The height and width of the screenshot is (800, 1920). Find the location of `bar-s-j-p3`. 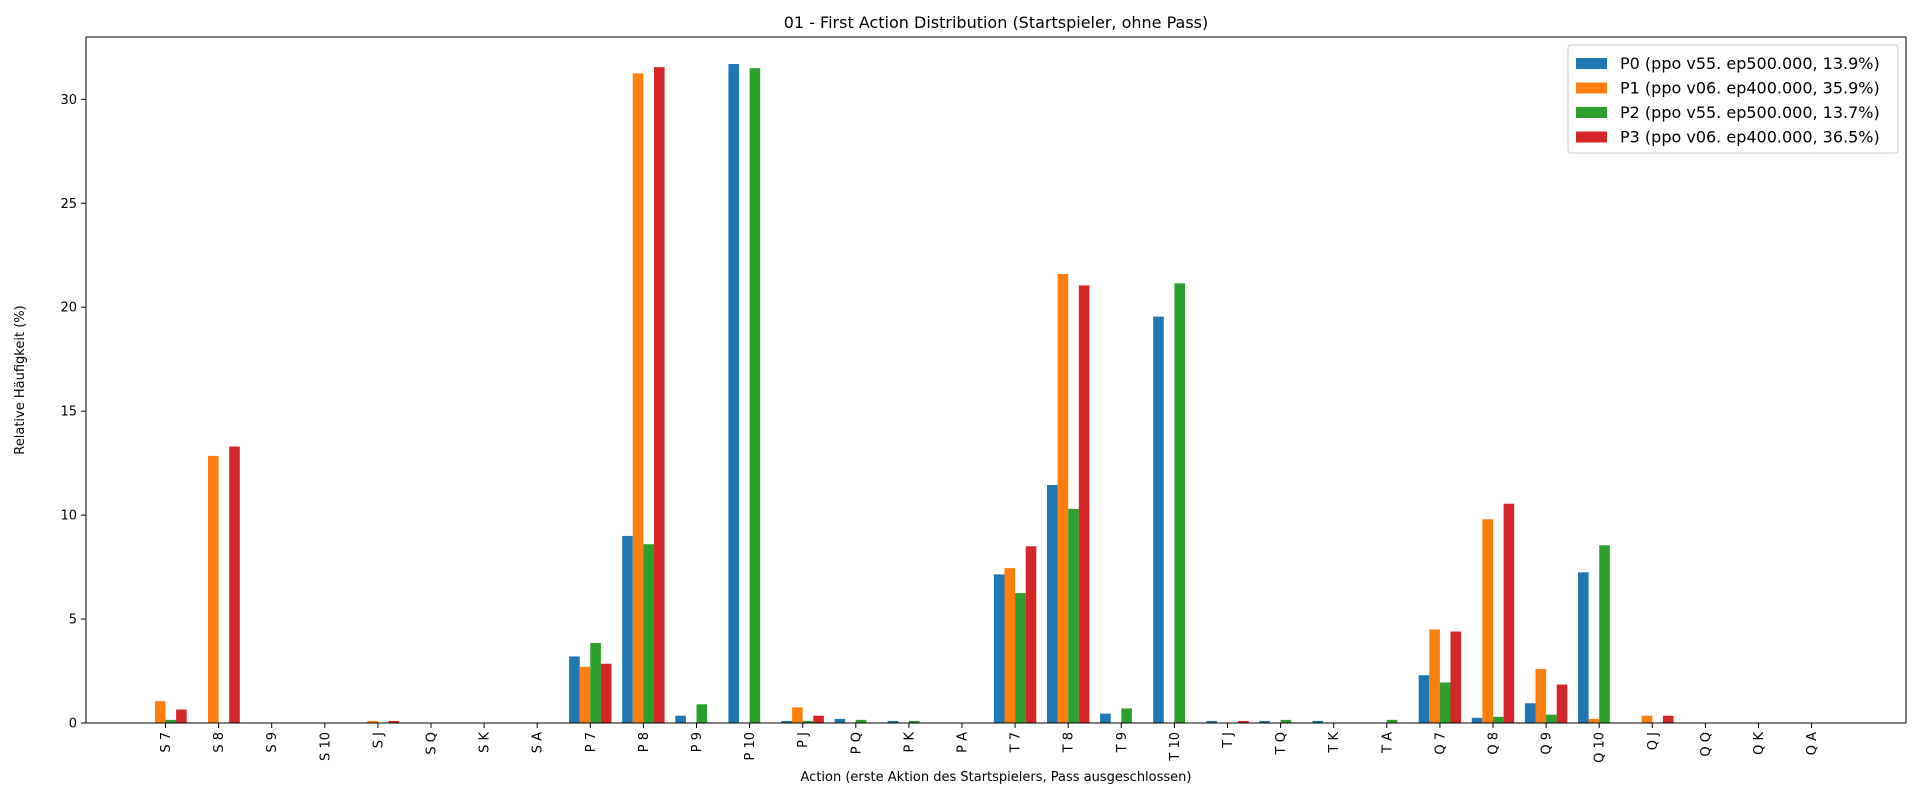

bar-s-j-p3 is located at coordinates (394, 721).